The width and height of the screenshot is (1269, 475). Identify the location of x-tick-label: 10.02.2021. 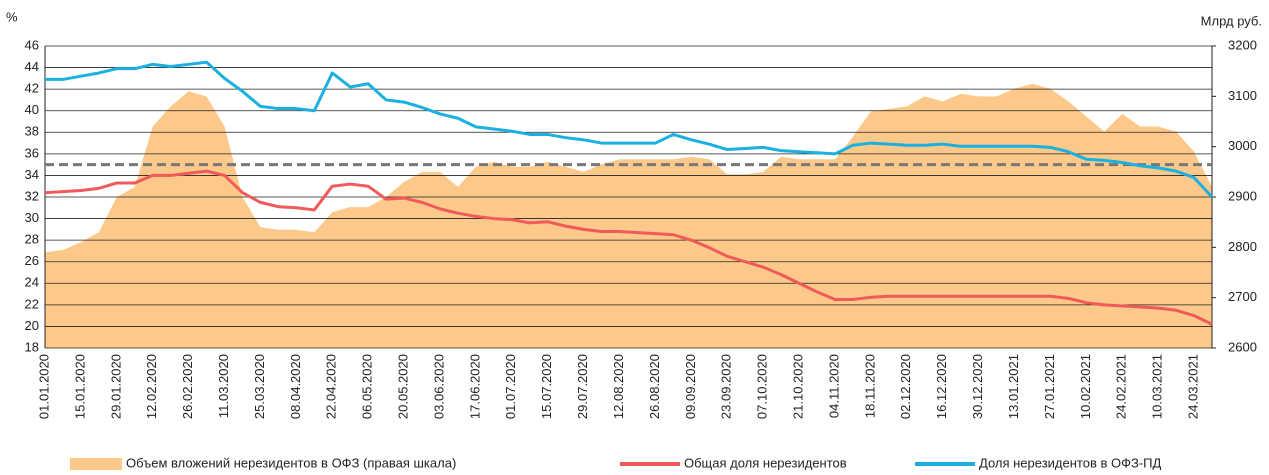
(1085, 386).